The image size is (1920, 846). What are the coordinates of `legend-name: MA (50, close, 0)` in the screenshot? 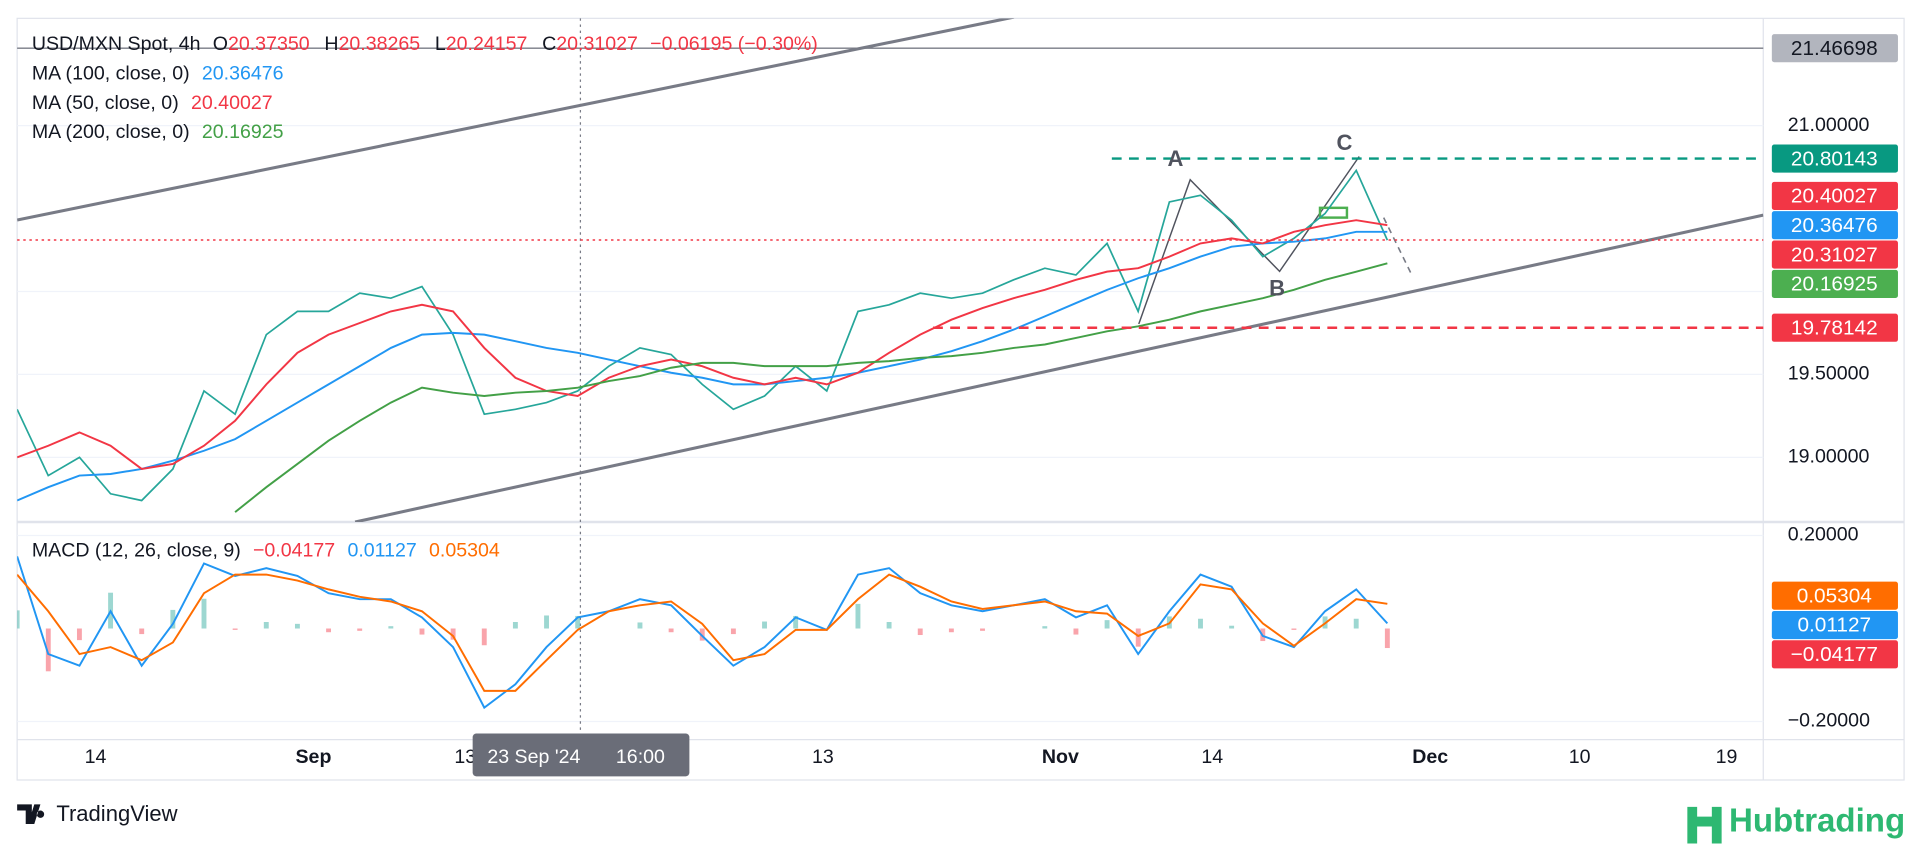 It's located at (105, 103).